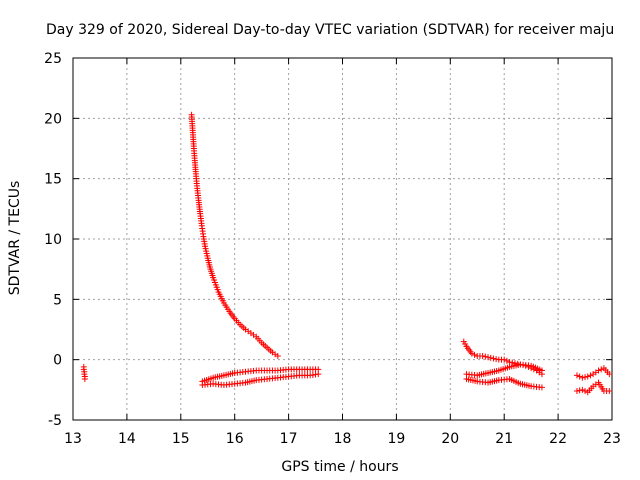 This screenshot has height=480, width=640. Describe the element at coordinates (504, 383) in the screenshot. I see `series-sat-e-lower` at that location.